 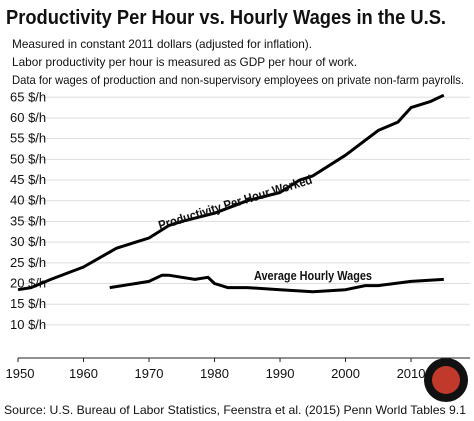 What do you see at coordinates (28, 138) in the screenshot?
I see `y-tick-label: 55 $/h` at bounding box center [28, 138].